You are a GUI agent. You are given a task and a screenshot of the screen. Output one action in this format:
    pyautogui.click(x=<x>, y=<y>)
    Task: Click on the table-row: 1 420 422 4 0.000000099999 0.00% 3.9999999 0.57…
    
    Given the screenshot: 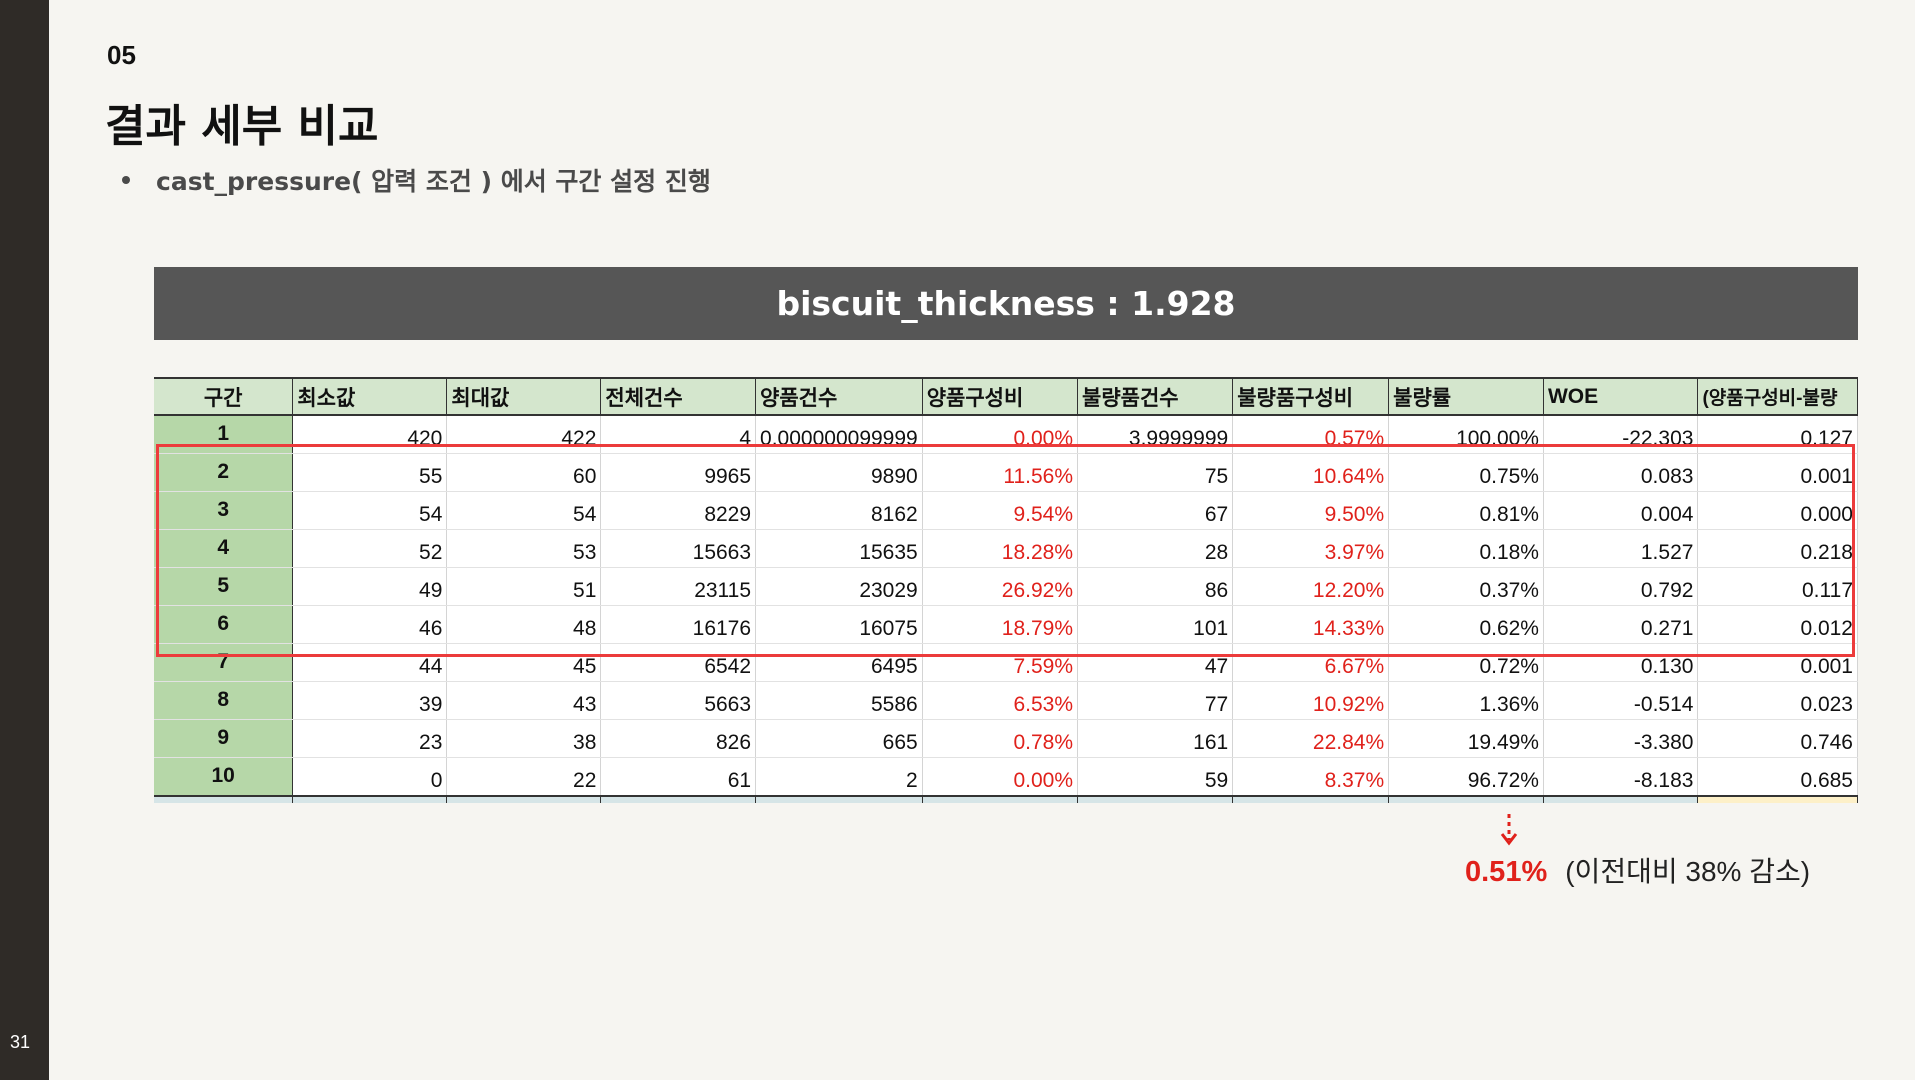 What is the action you would take?
    pyautogui.click(x=1006, y=434)
    